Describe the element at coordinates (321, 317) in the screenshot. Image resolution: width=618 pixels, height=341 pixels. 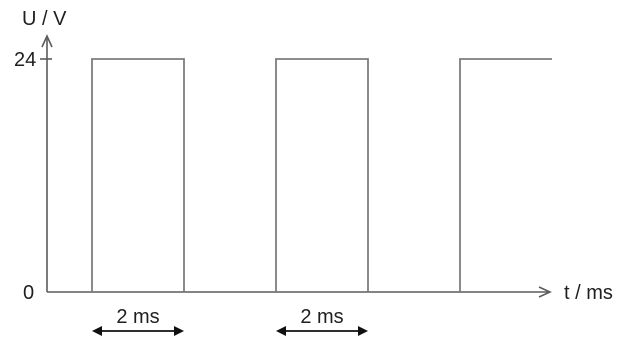
I see `duration-label-1: 2 ms` at that location.